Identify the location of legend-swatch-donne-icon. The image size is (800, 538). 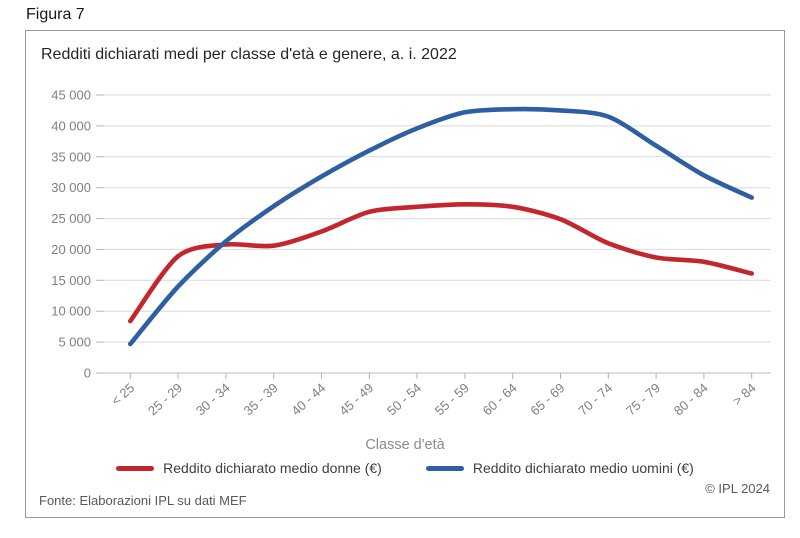
(135, 468).